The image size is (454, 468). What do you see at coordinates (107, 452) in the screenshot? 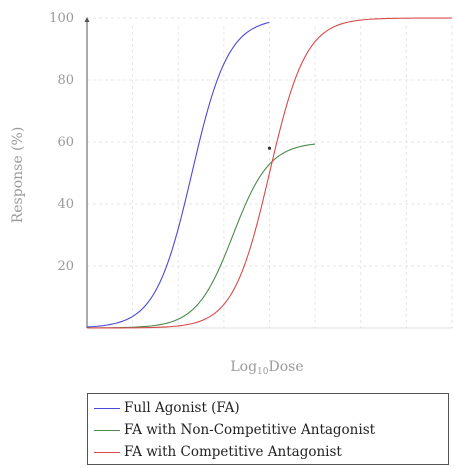
I see `legend-swatch-competitive` at bounding box center [107, 452].